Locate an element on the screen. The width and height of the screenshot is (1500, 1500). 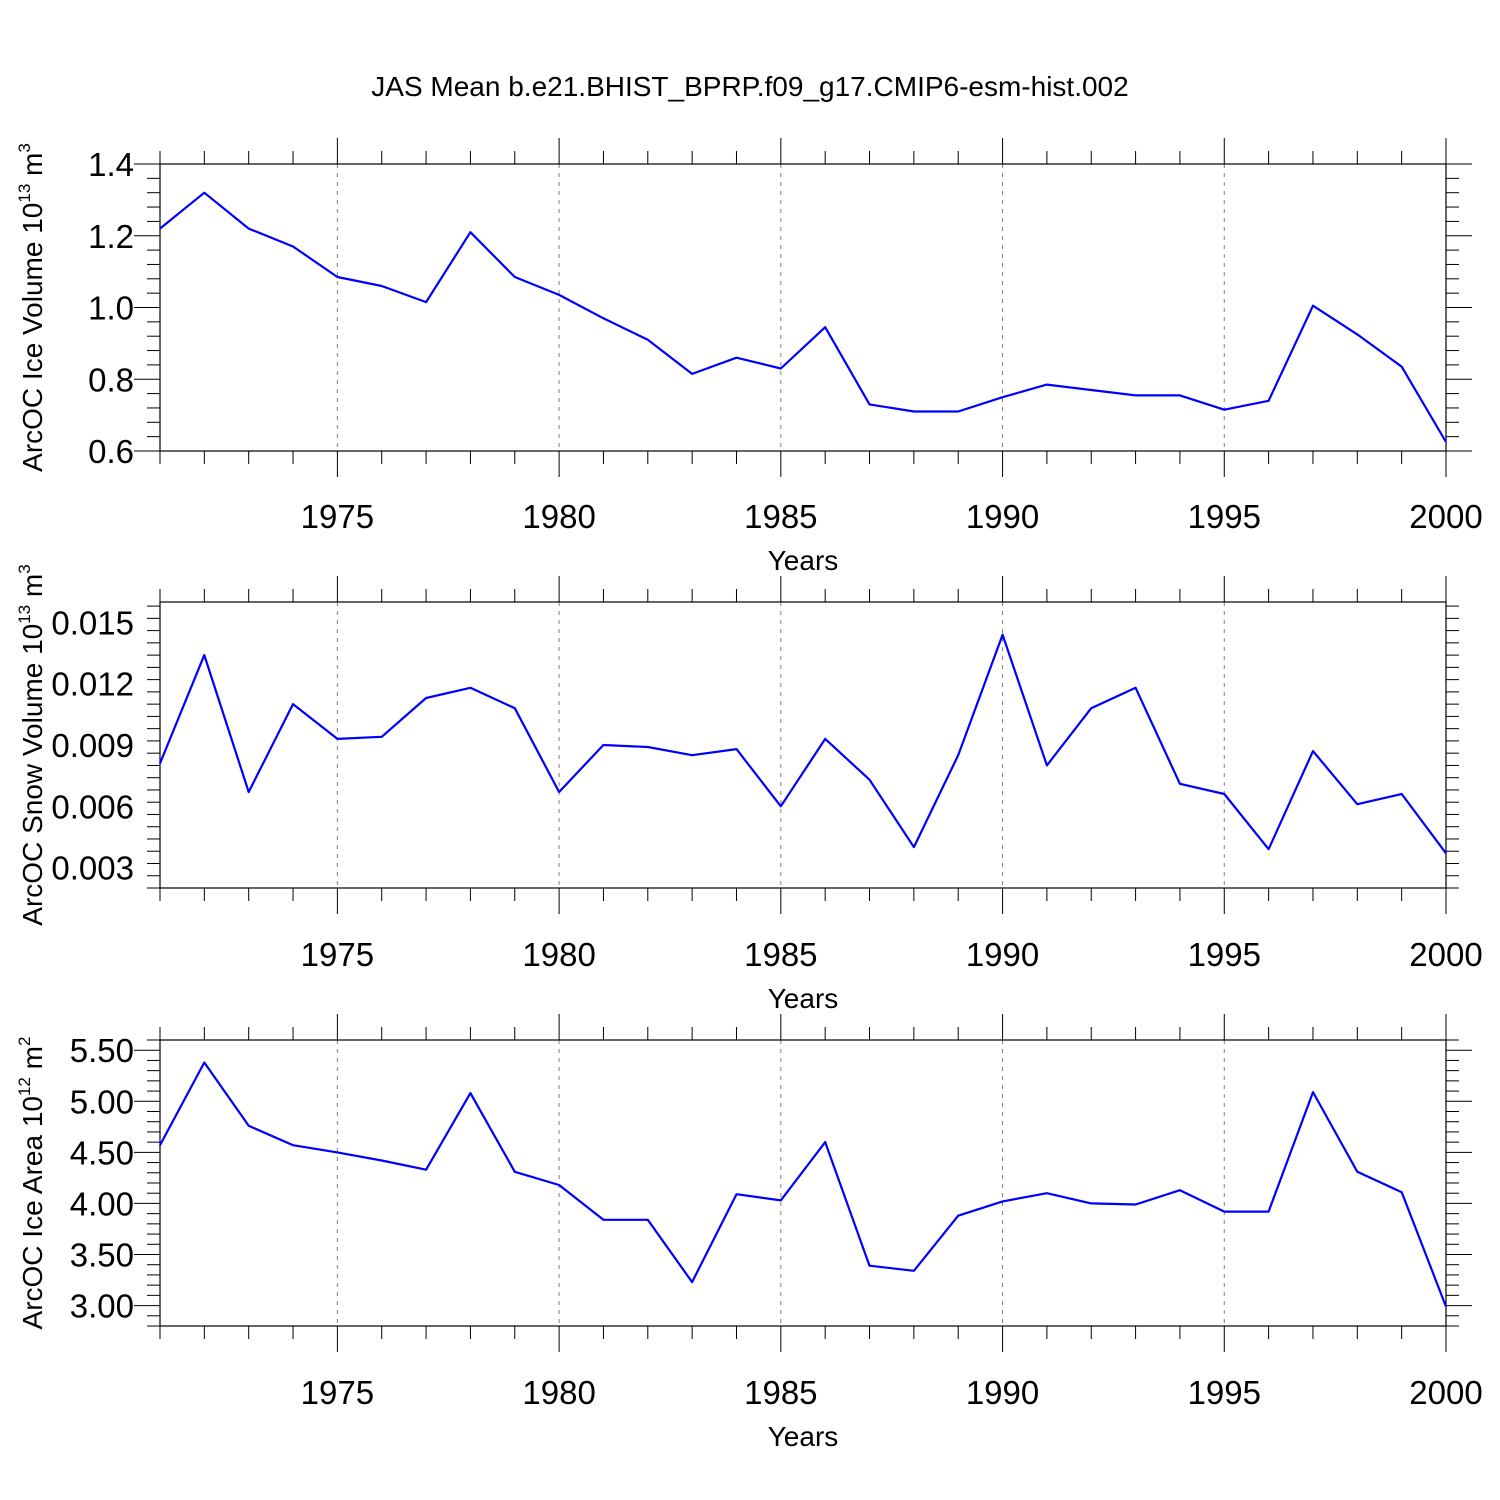
y-tick-label: 5.50 is located at coordinates (102, 1050).